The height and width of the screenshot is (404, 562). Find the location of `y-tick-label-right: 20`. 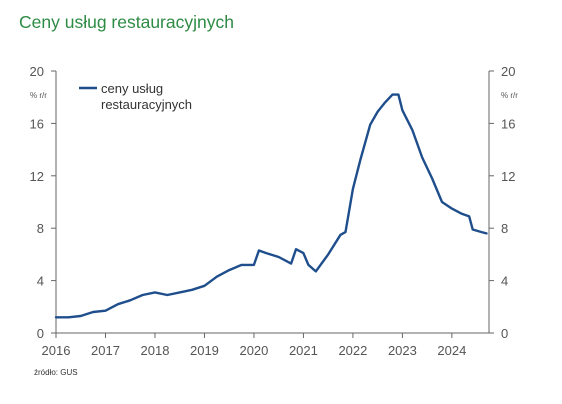

y-tick-label-right: 20 is located at coordinates (508, 71).